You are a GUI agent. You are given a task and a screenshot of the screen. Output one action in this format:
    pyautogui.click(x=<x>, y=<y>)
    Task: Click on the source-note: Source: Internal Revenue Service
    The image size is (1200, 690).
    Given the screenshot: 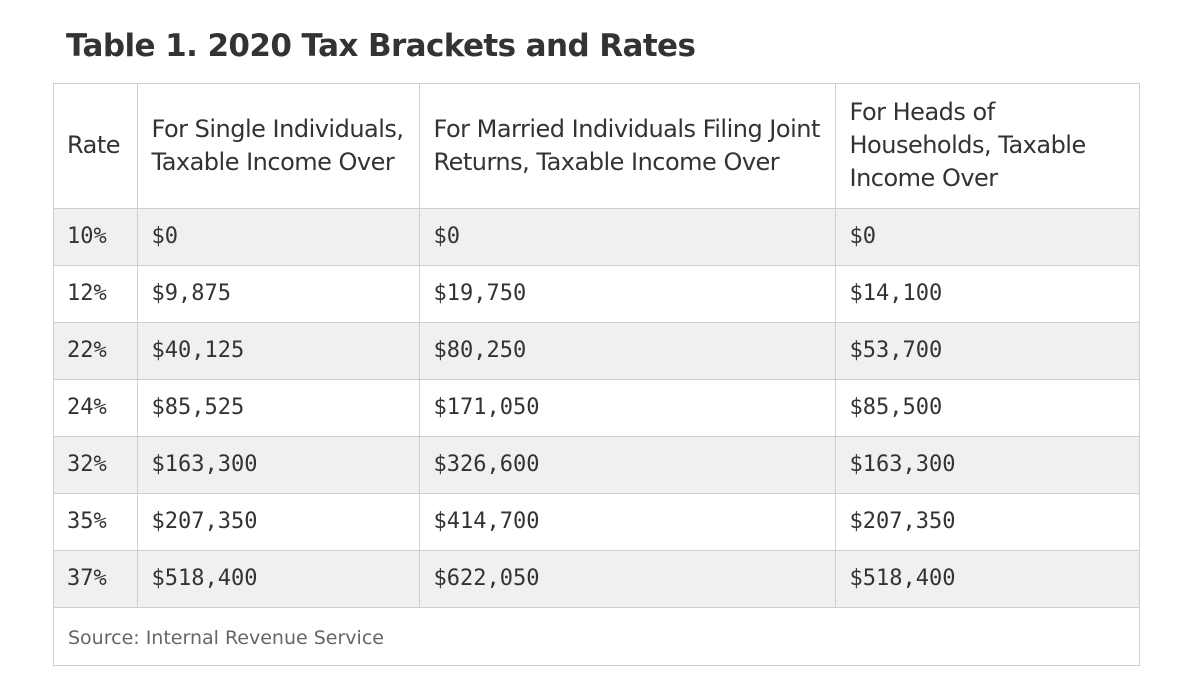 What is the action you would take?
    pyautogui.click(x=226, y=638)
    